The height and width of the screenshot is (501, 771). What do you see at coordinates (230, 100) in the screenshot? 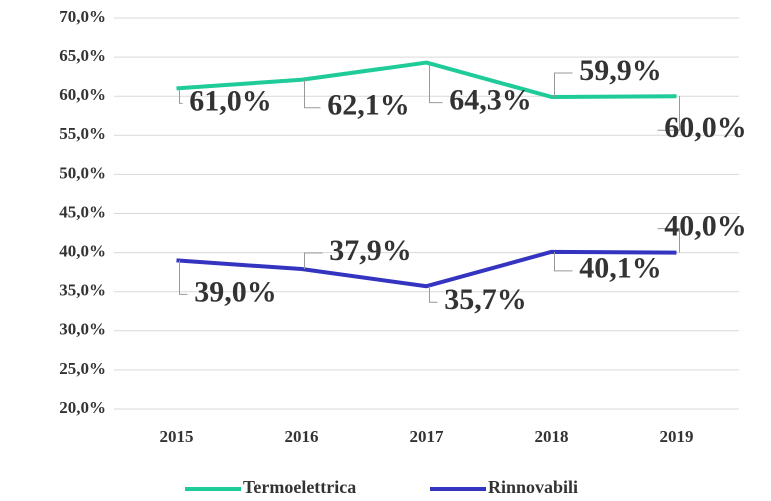
I see `data-label: 61,0%` at bounding box center [230, 100].